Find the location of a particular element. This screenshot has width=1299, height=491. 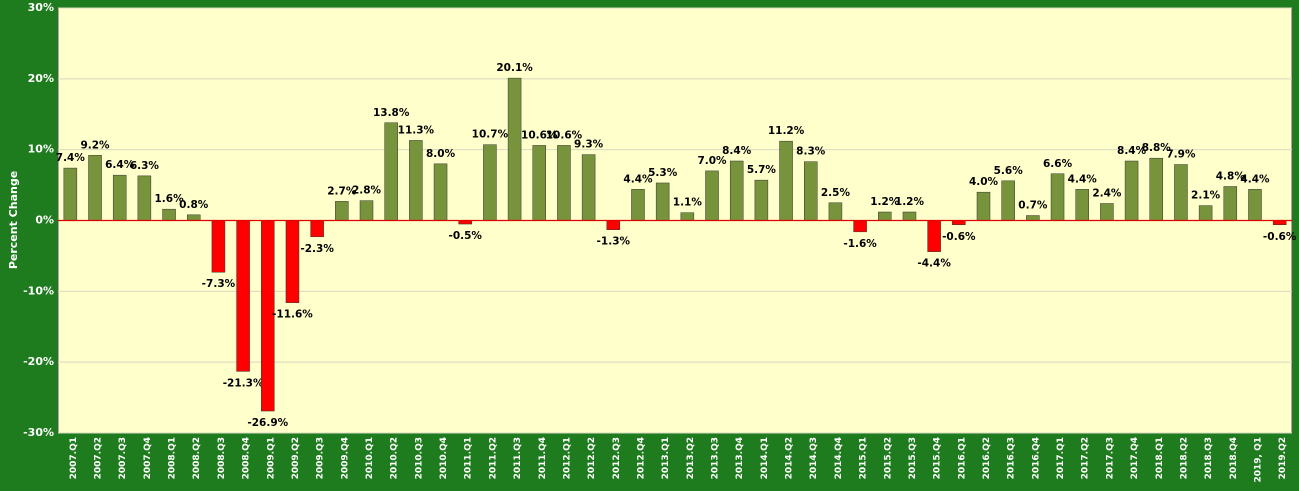

y-tick-label: 0% is located at coordinates (44, 220).